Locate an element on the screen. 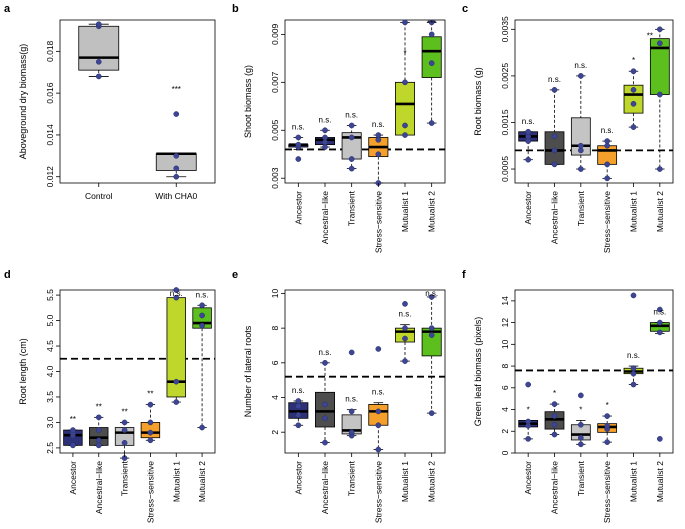  y-tick-label: 0.016 is located at coordinates (50, 93).